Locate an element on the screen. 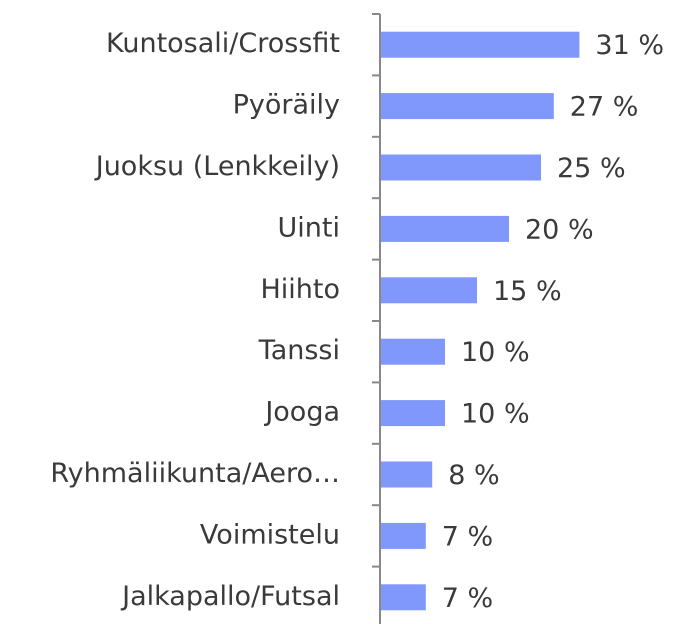 The height and width of the screenshot is (624, 682). y-tick-label: Jalkapallo/Futsal is located at coordinates (230, 596).